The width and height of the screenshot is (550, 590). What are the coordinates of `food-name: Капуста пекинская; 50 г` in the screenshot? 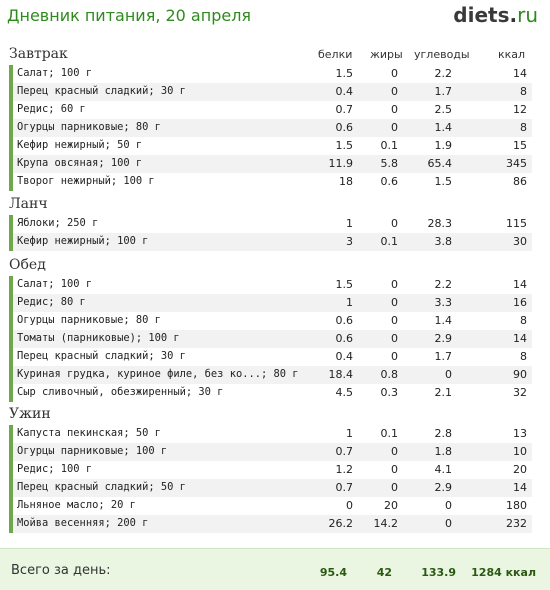 It's located at (89, 433).